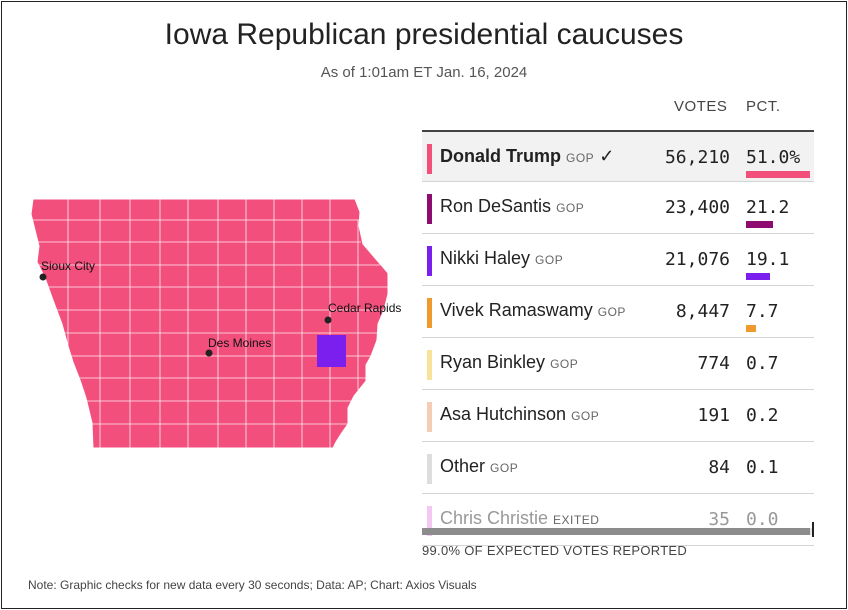  I want to click on reporting-progress-bar, so click(618, 531).